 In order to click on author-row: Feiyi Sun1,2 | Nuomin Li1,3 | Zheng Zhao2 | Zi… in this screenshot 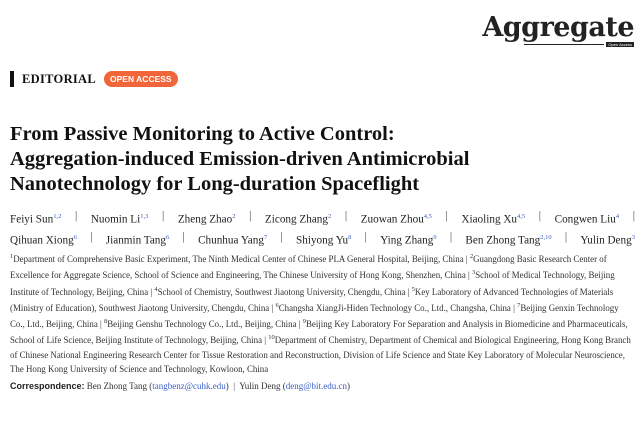, I will do `click(322, 218)`.